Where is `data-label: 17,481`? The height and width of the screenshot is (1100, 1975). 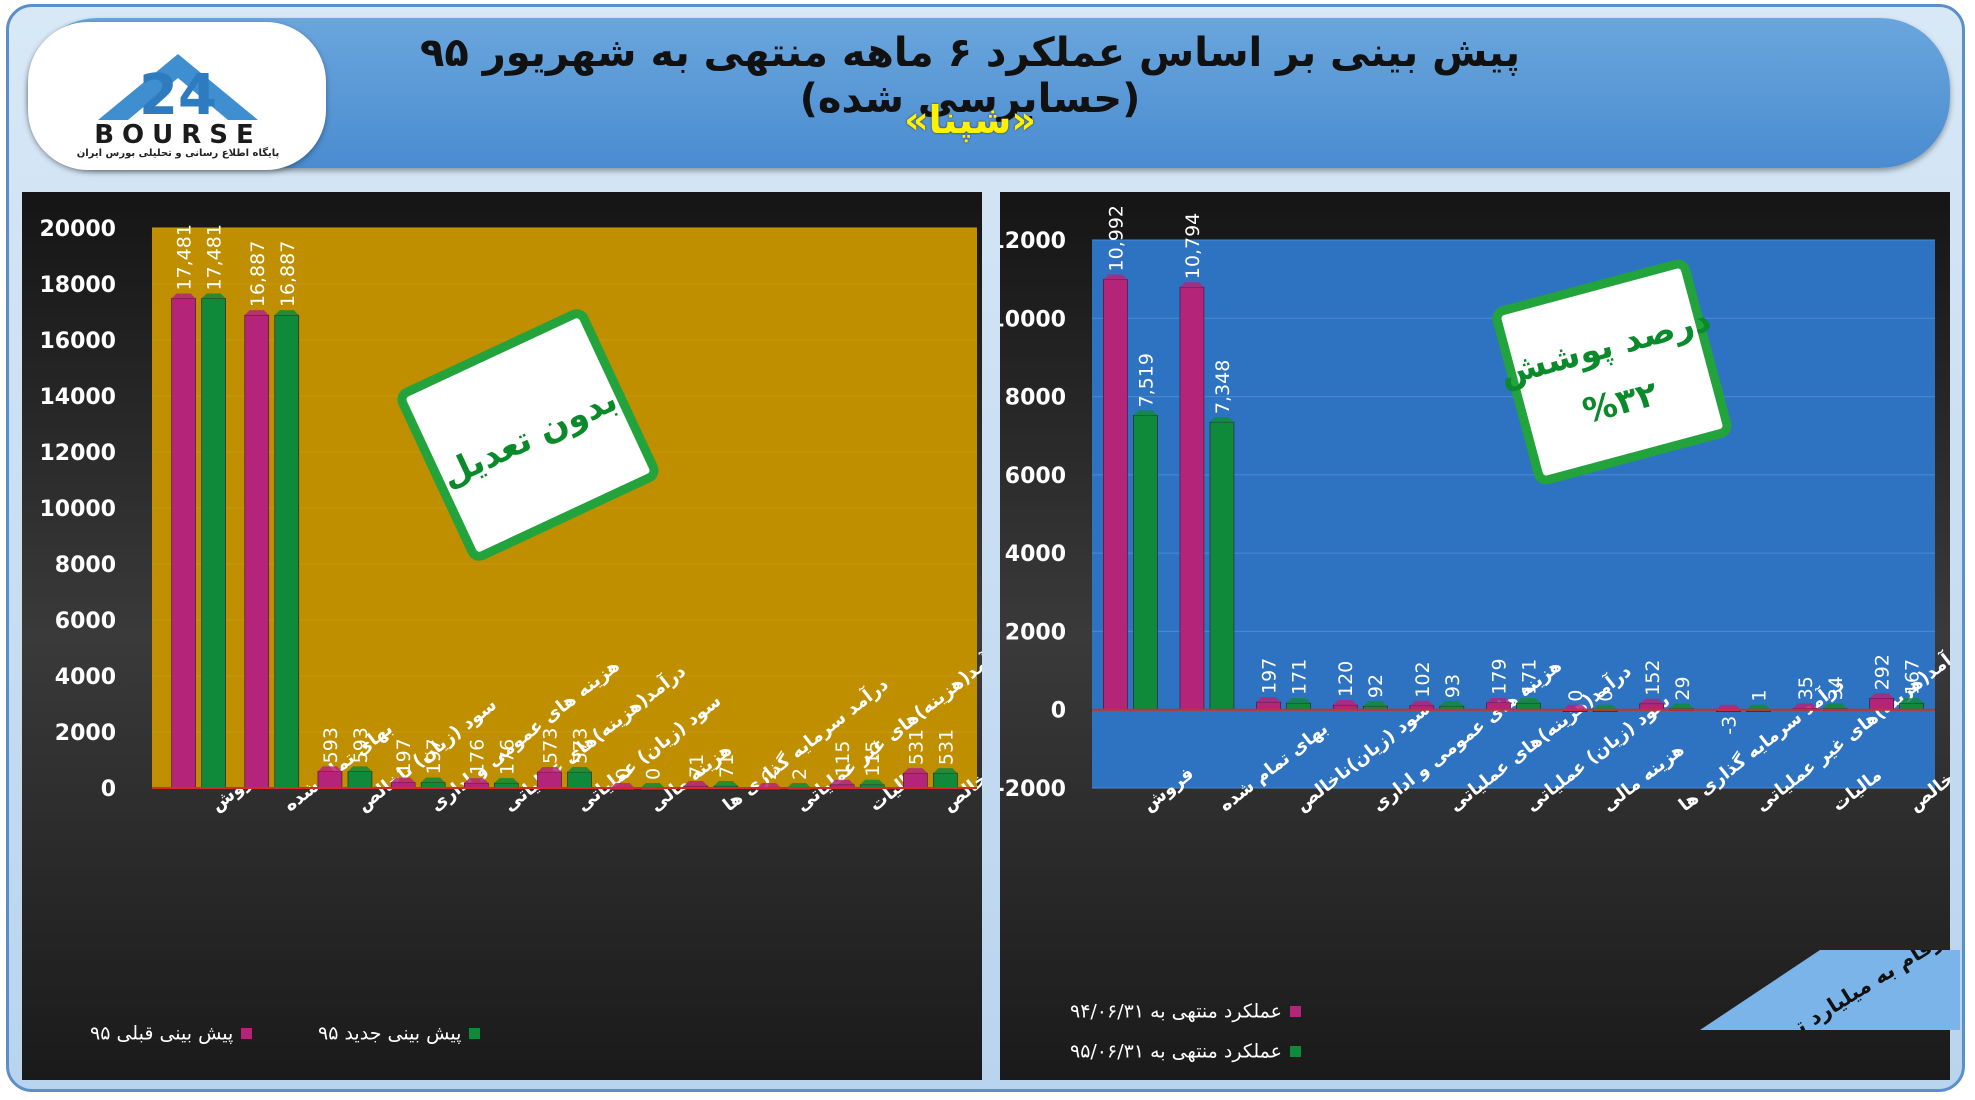 data-label: 17,481 is located at coordinates (215, 257).